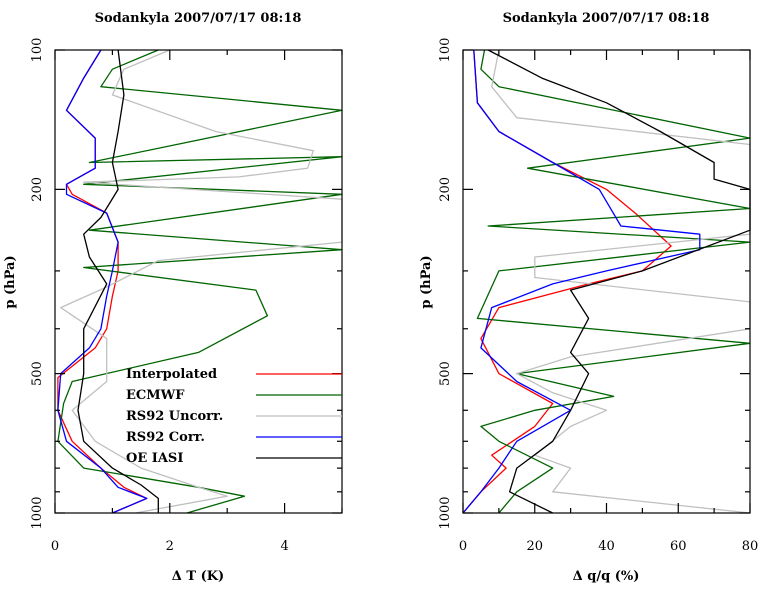  Describe the element at coordinates (198, 18) in the screenshot. I see `left-chart-title: Sodankyla 2007/07/17 08:18` at that location.